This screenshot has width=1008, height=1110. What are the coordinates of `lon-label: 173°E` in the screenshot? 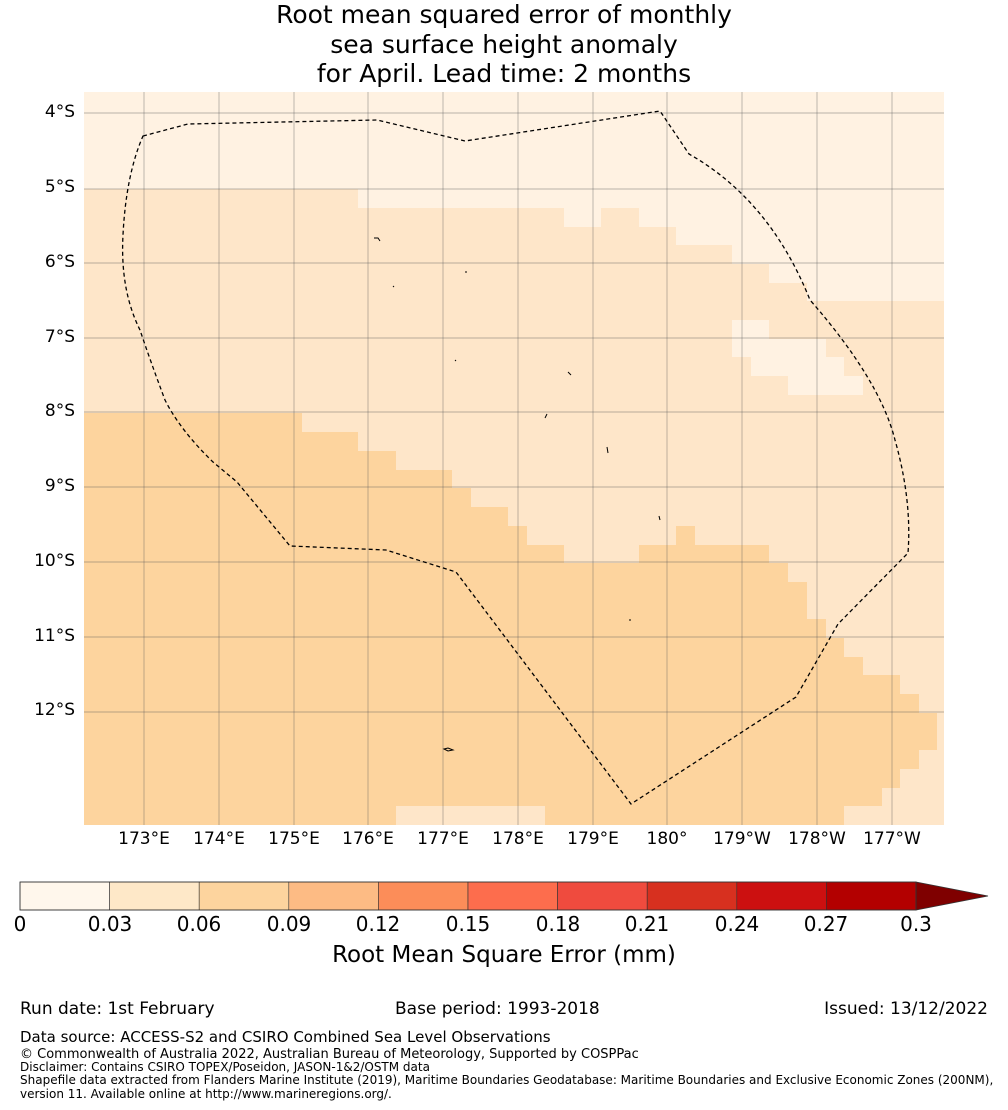 It's located at (144, 839).